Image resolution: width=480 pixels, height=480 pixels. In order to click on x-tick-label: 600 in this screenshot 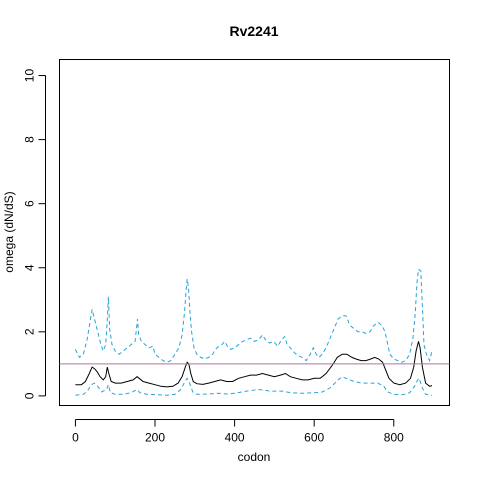, I will do `click(314, 438)`.